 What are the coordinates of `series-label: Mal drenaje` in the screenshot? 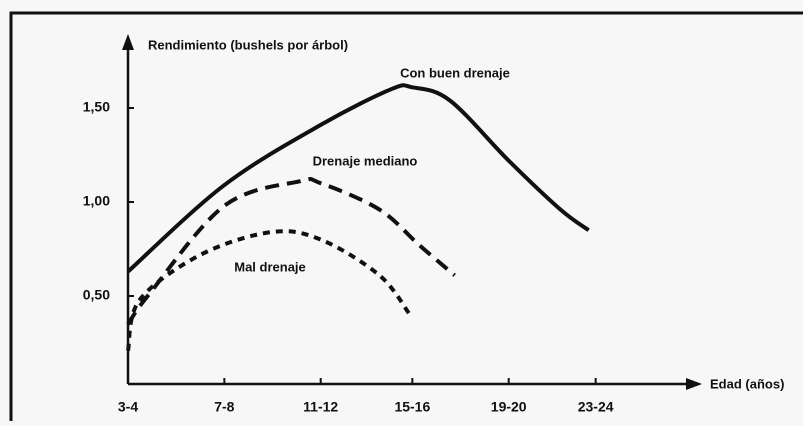 It's located at (270, 266).